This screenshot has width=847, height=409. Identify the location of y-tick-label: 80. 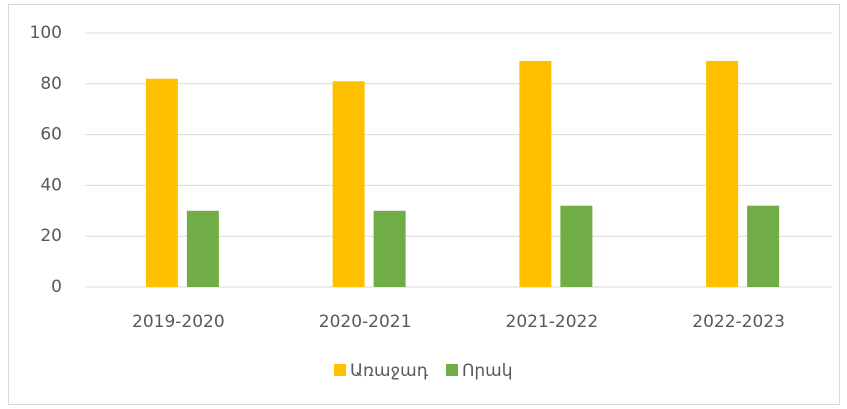
(51, 84).